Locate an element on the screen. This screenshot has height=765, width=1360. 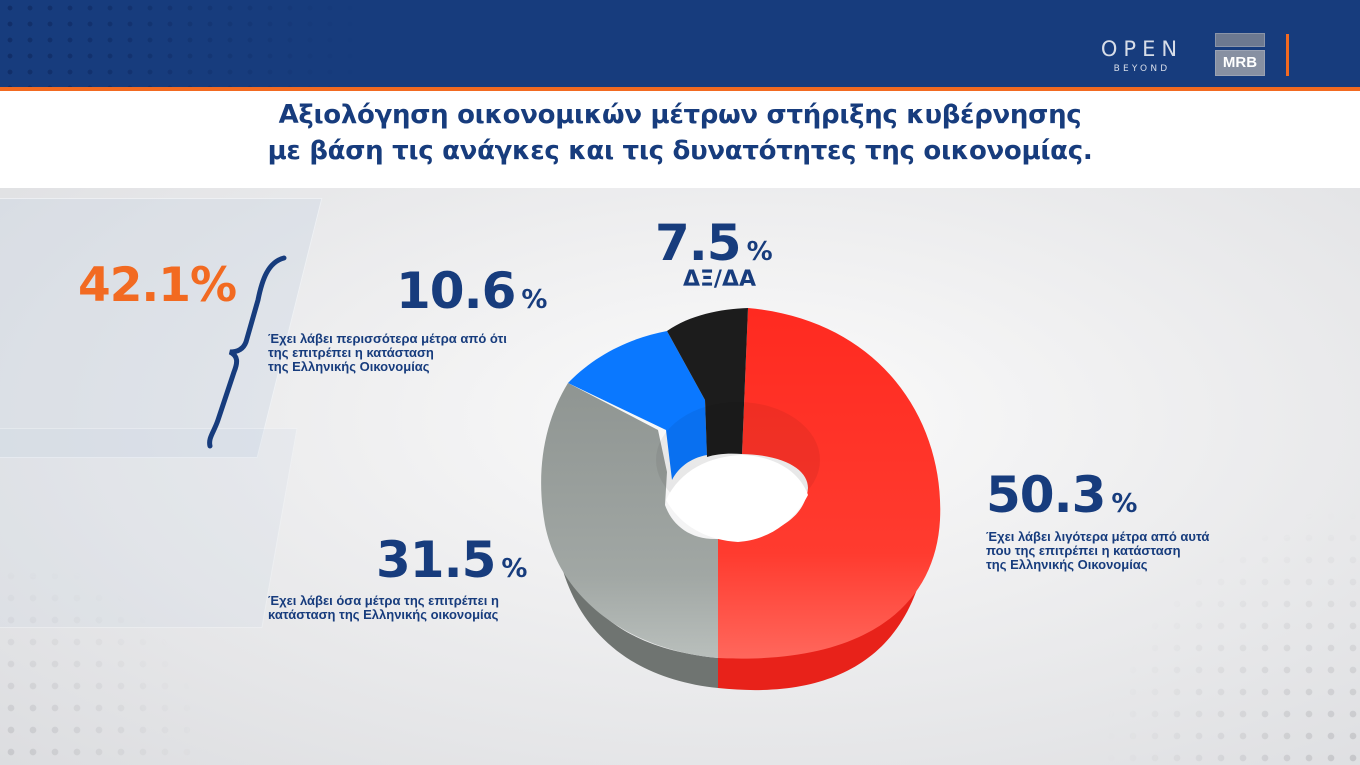
open-logo-word: OPEN is located at coordinates (1142, 49).